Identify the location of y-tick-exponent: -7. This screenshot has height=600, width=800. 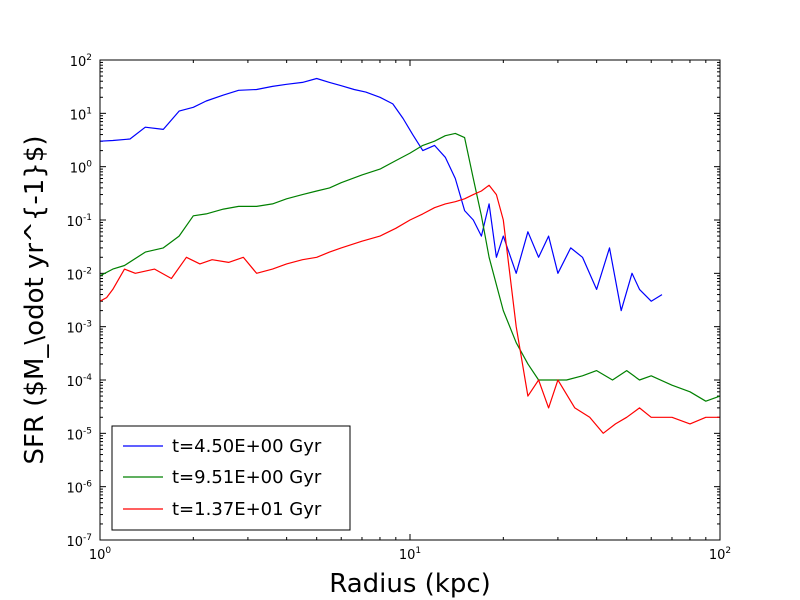
(87, 538).